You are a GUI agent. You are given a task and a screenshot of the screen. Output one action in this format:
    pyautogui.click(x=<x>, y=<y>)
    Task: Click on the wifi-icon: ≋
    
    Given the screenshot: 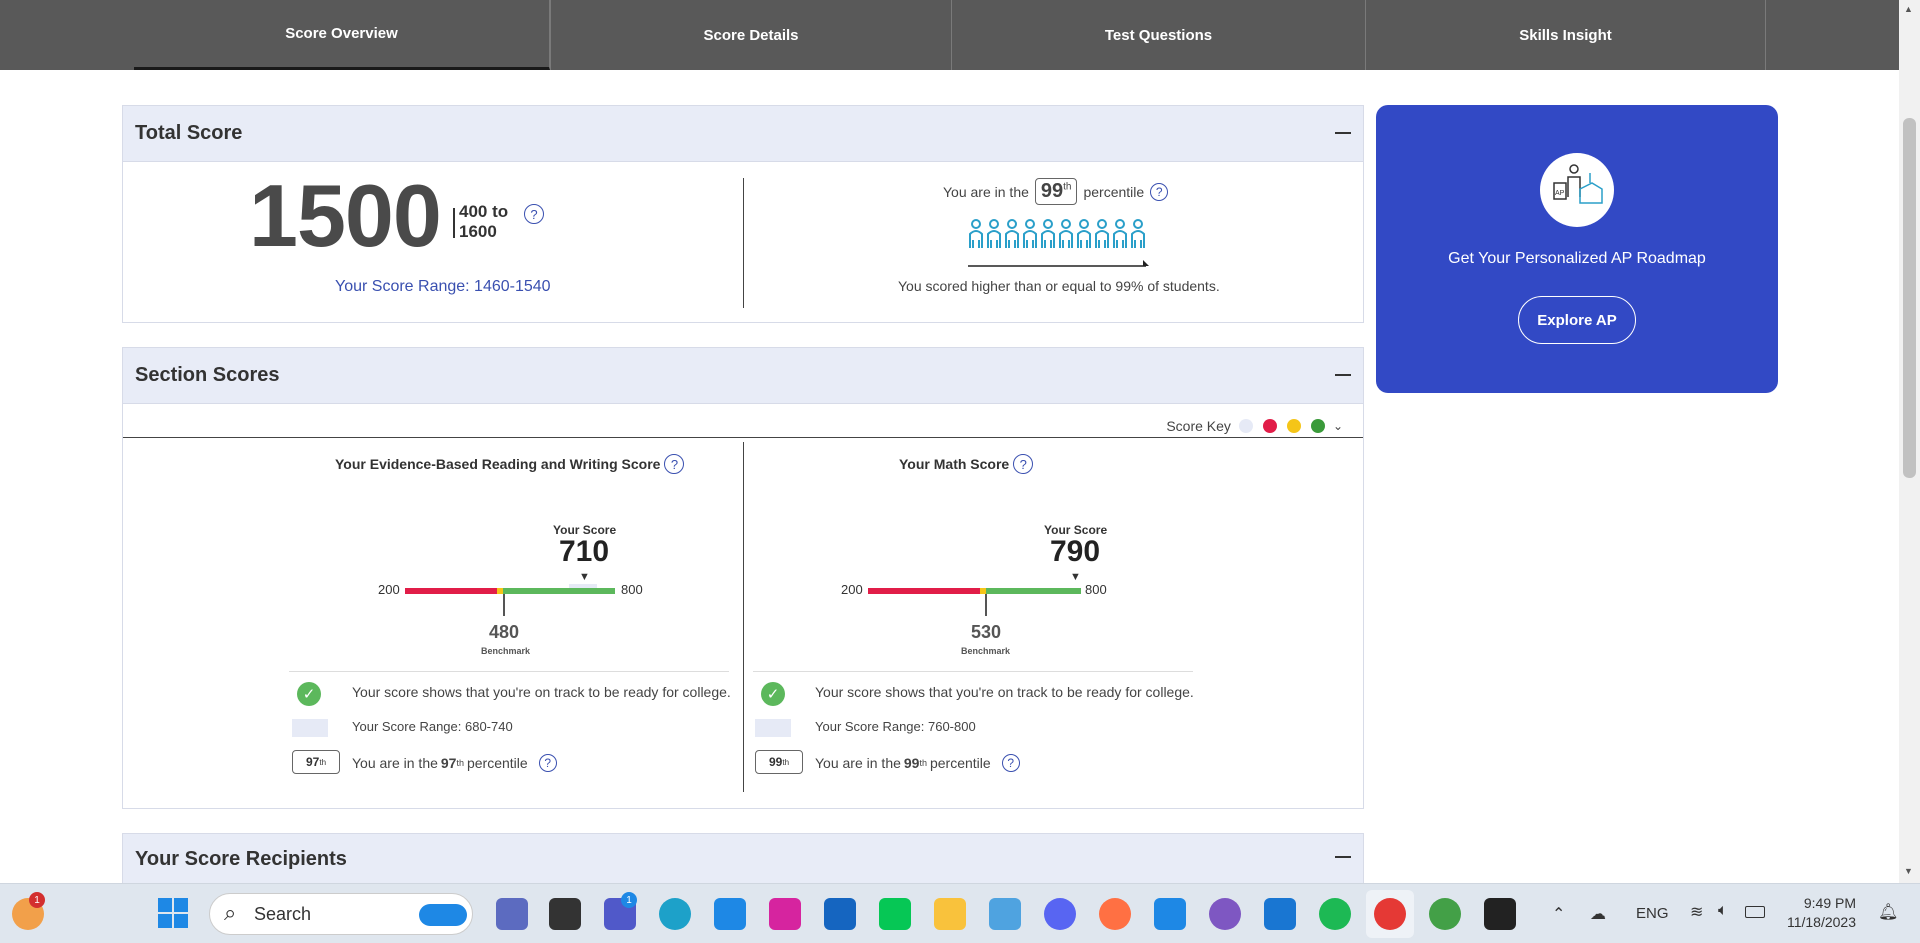 What is the action you would take?
    pyautogui.click(x=1697, y=912)
    